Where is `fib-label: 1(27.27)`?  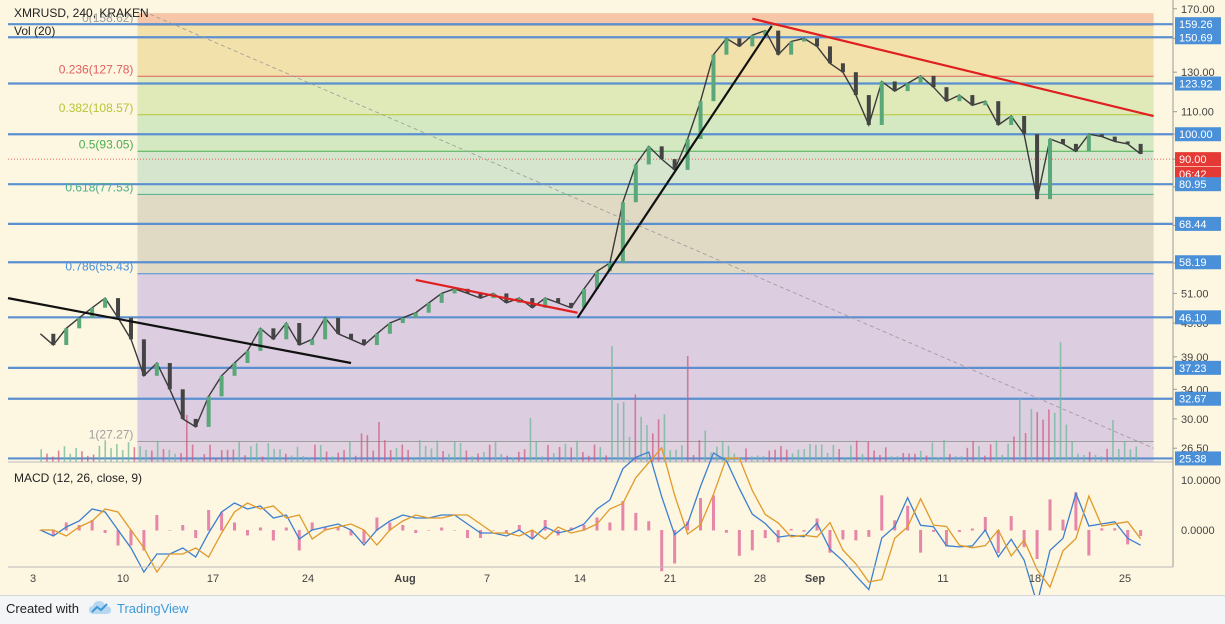
fib-label: 1(27.27) is located at coordinates (111, 434).